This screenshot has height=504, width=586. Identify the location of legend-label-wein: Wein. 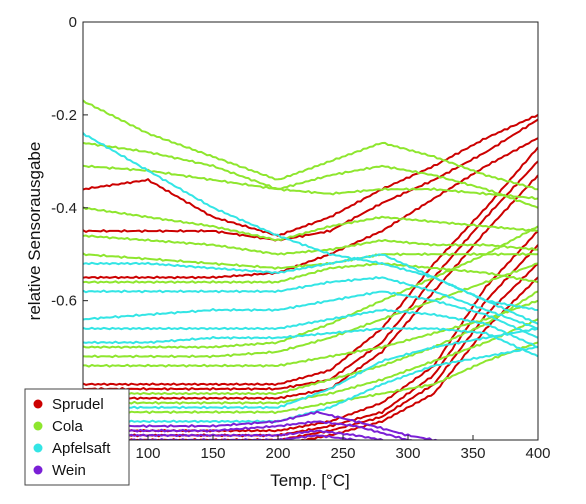
(69, 470).